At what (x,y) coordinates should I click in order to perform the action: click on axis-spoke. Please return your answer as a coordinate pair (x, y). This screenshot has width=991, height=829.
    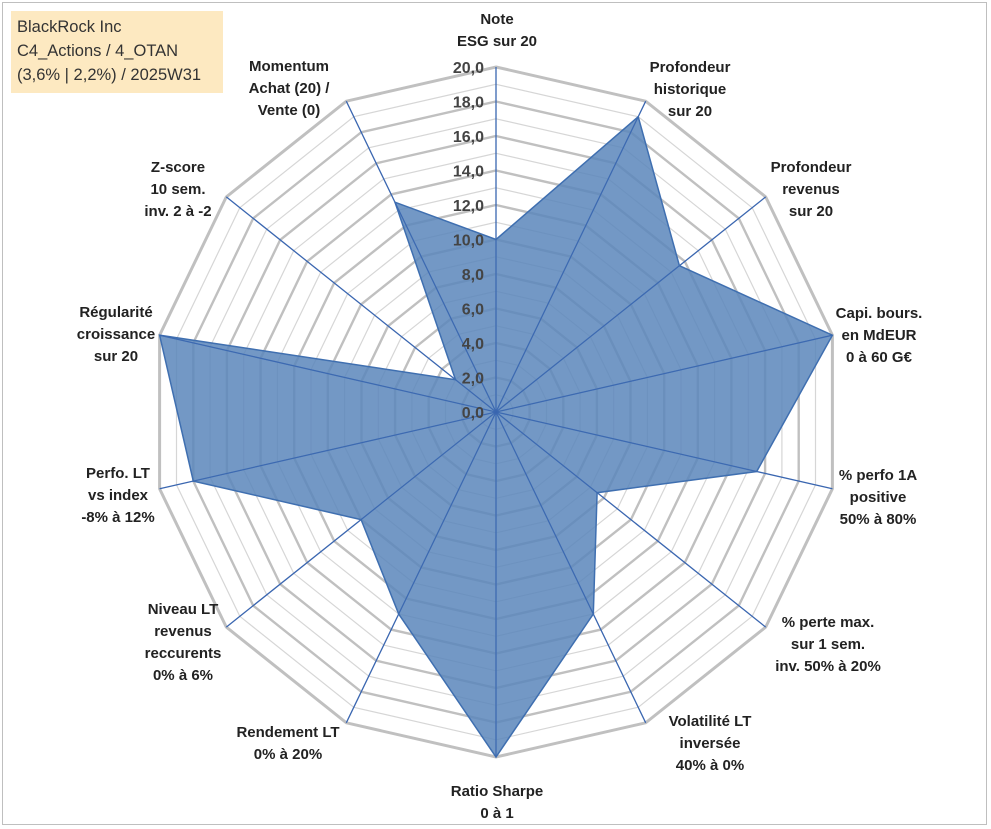
    Looking at the image, I should click on (361, 304).